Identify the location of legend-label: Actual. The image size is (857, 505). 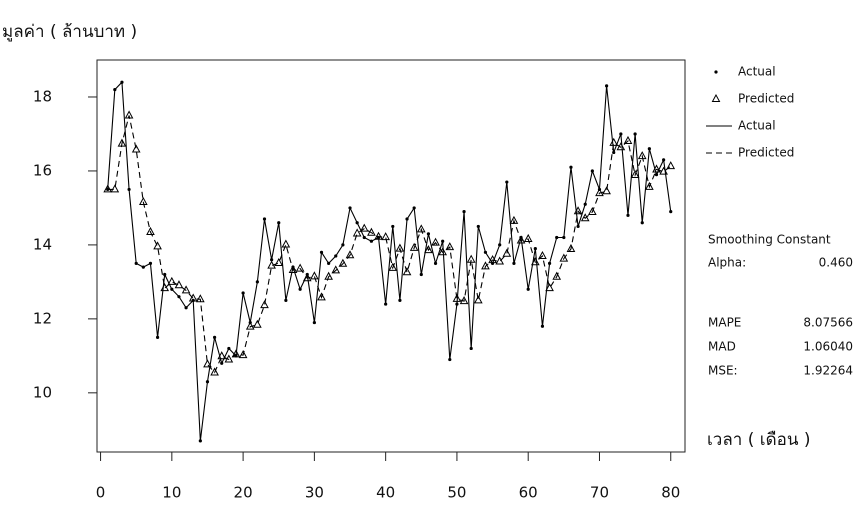
(757, 126).